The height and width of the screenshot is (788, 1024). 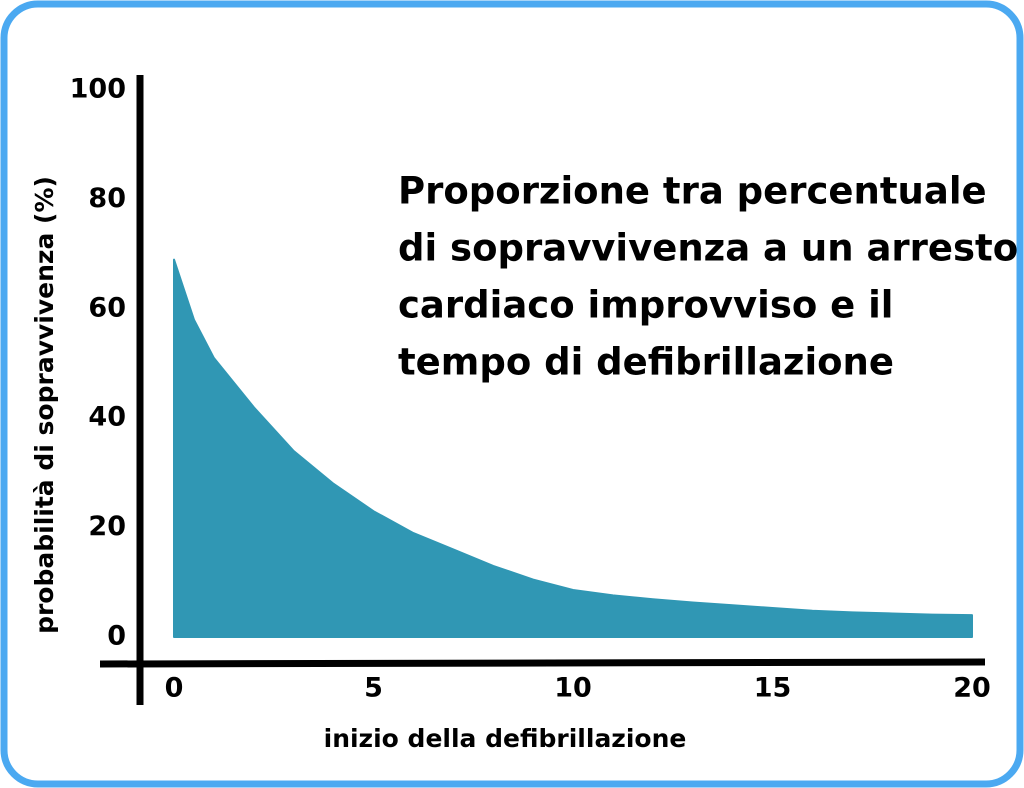 What do you see at coordinates (505, 738) in the screenshot?
I see `x-axis-label: inizio della defibrillazione` at bounding box center [505, 738].